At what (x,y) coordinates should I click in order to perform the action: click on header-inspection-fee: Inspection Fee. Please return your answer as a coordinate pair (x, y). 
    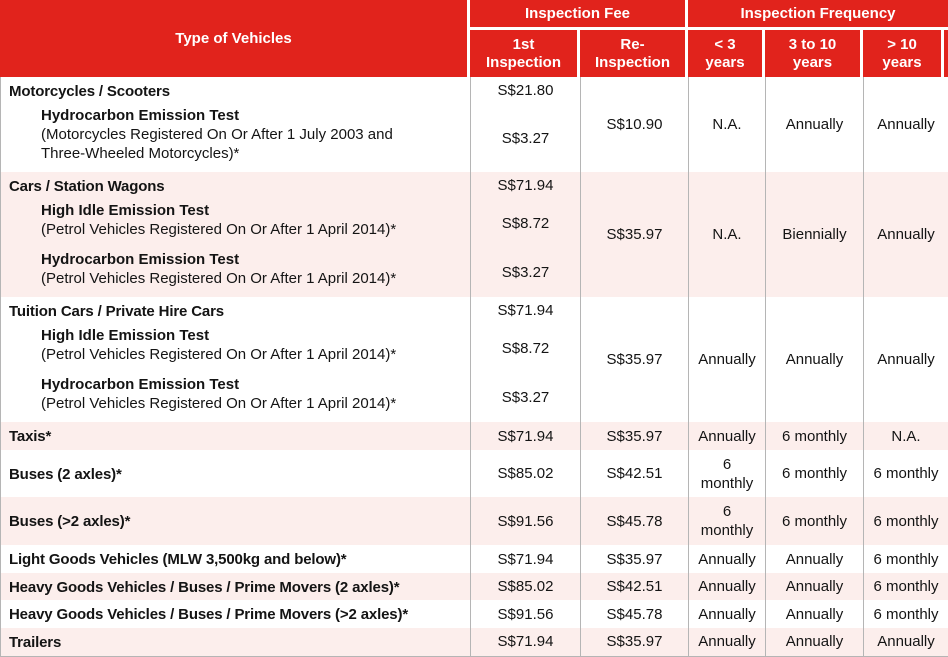
    Looking at the image, I should click on (579, 15).